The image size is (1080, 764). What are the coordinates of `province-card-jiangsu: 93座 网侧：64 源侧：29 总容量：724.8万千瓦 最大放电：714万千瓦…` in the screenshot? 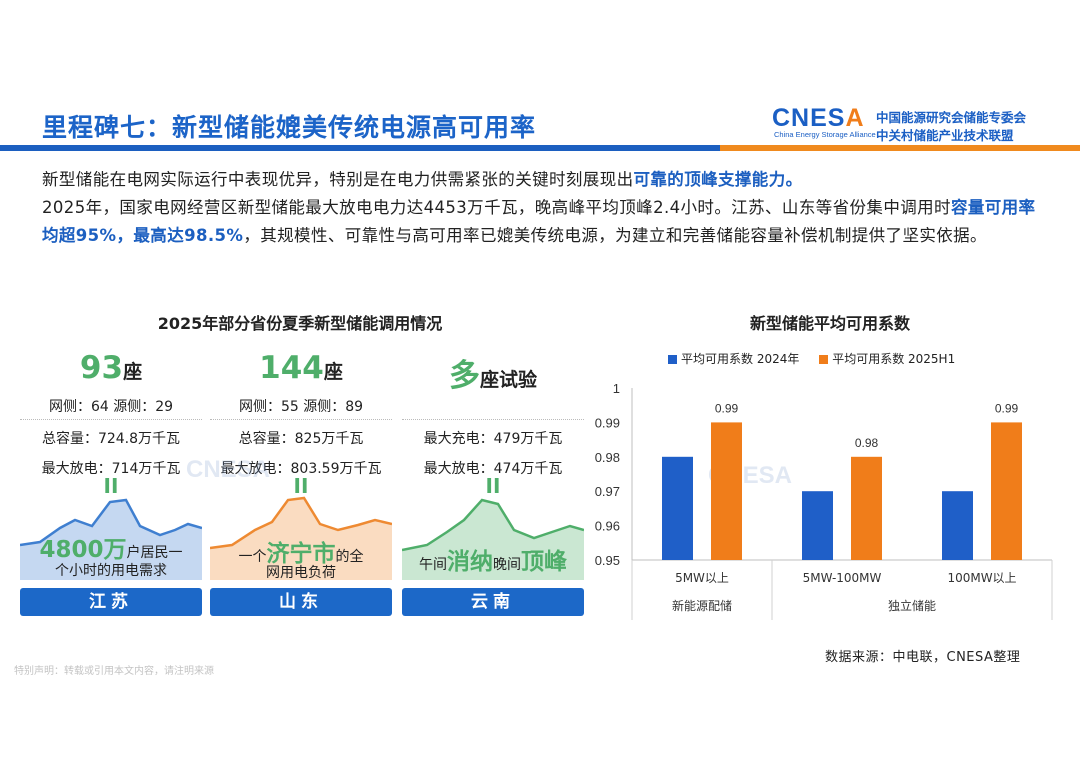 It's located at (111, 485).